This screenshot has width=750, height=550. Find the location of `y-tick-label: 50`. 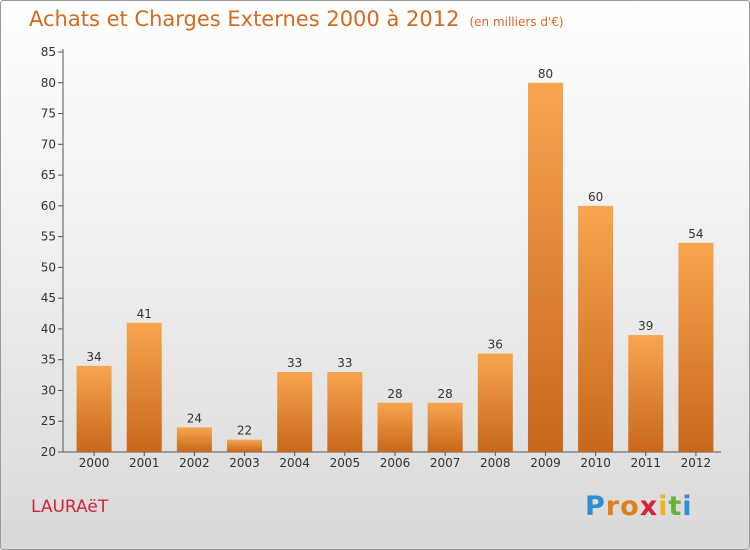

y-tick-label: 50 is located at coordinates (48, 267).